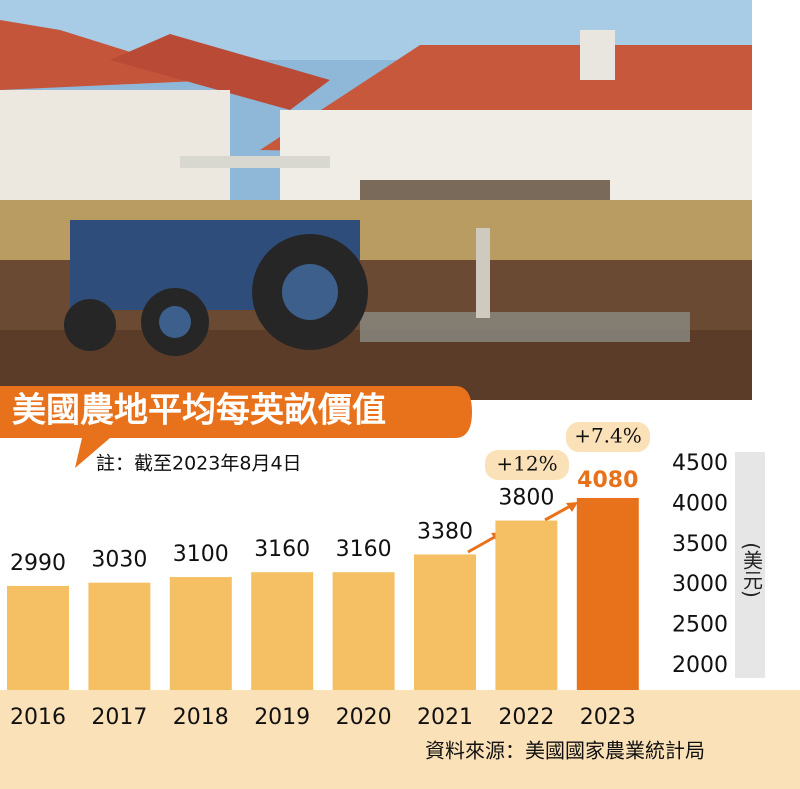 This screenshot has height=789, width=800. I want to click on x-tick-label: 2022, so click(526, 717).